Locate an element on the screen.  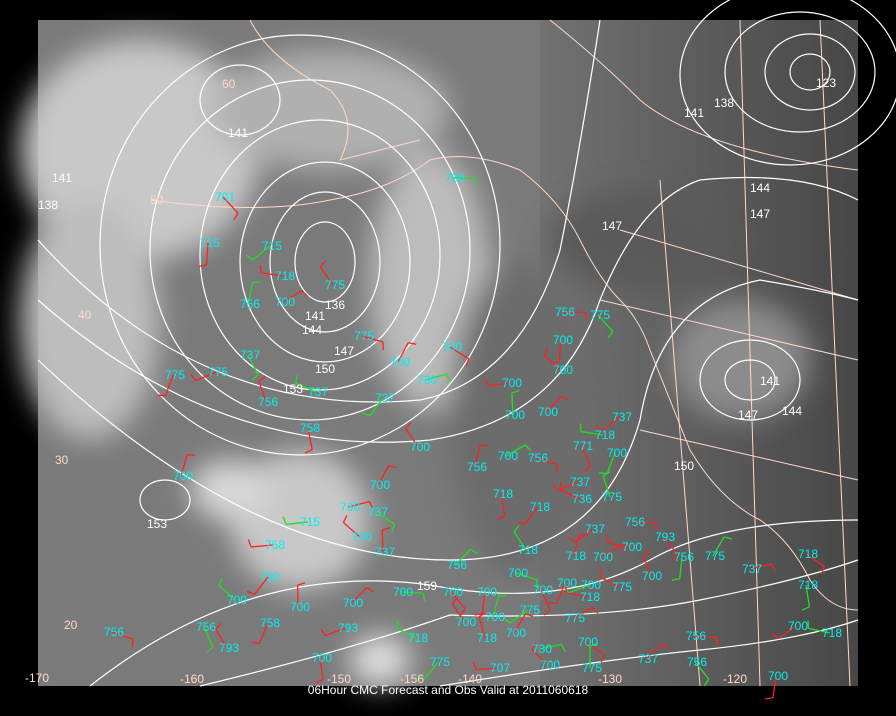
contour-label: 144 is located at coordinates (792, 411).